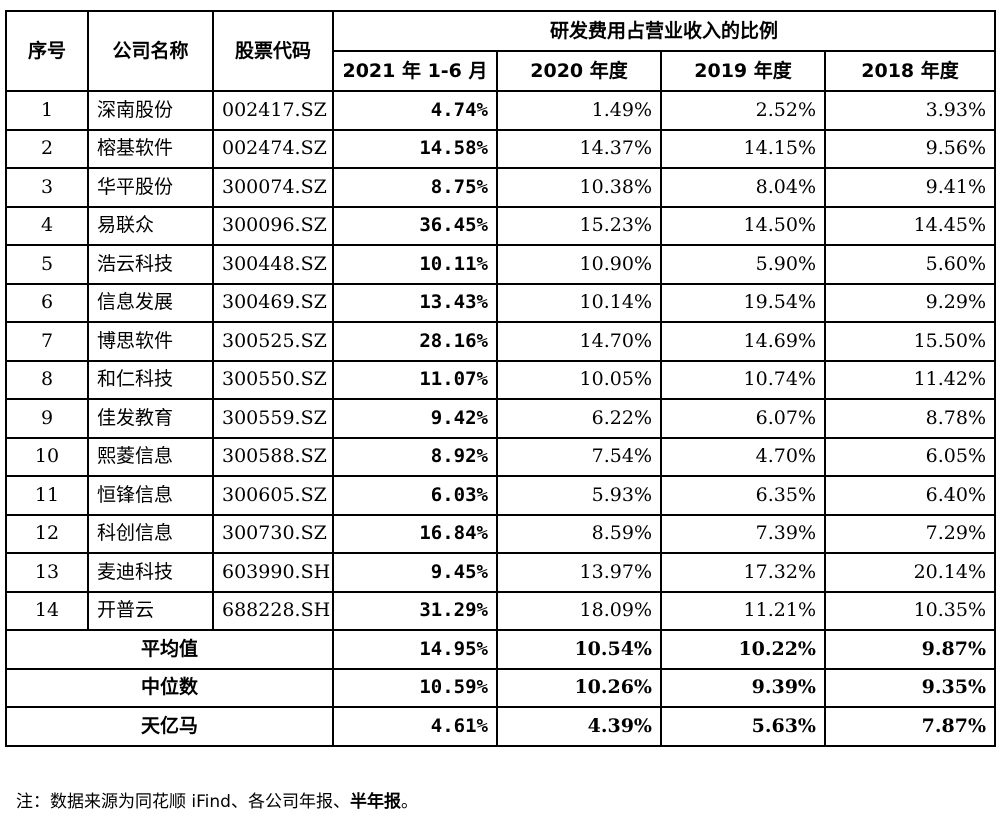 This screenshot has height=818, width=1002. I want to click on row-value-2020: 7.54%, so click(579, 456).